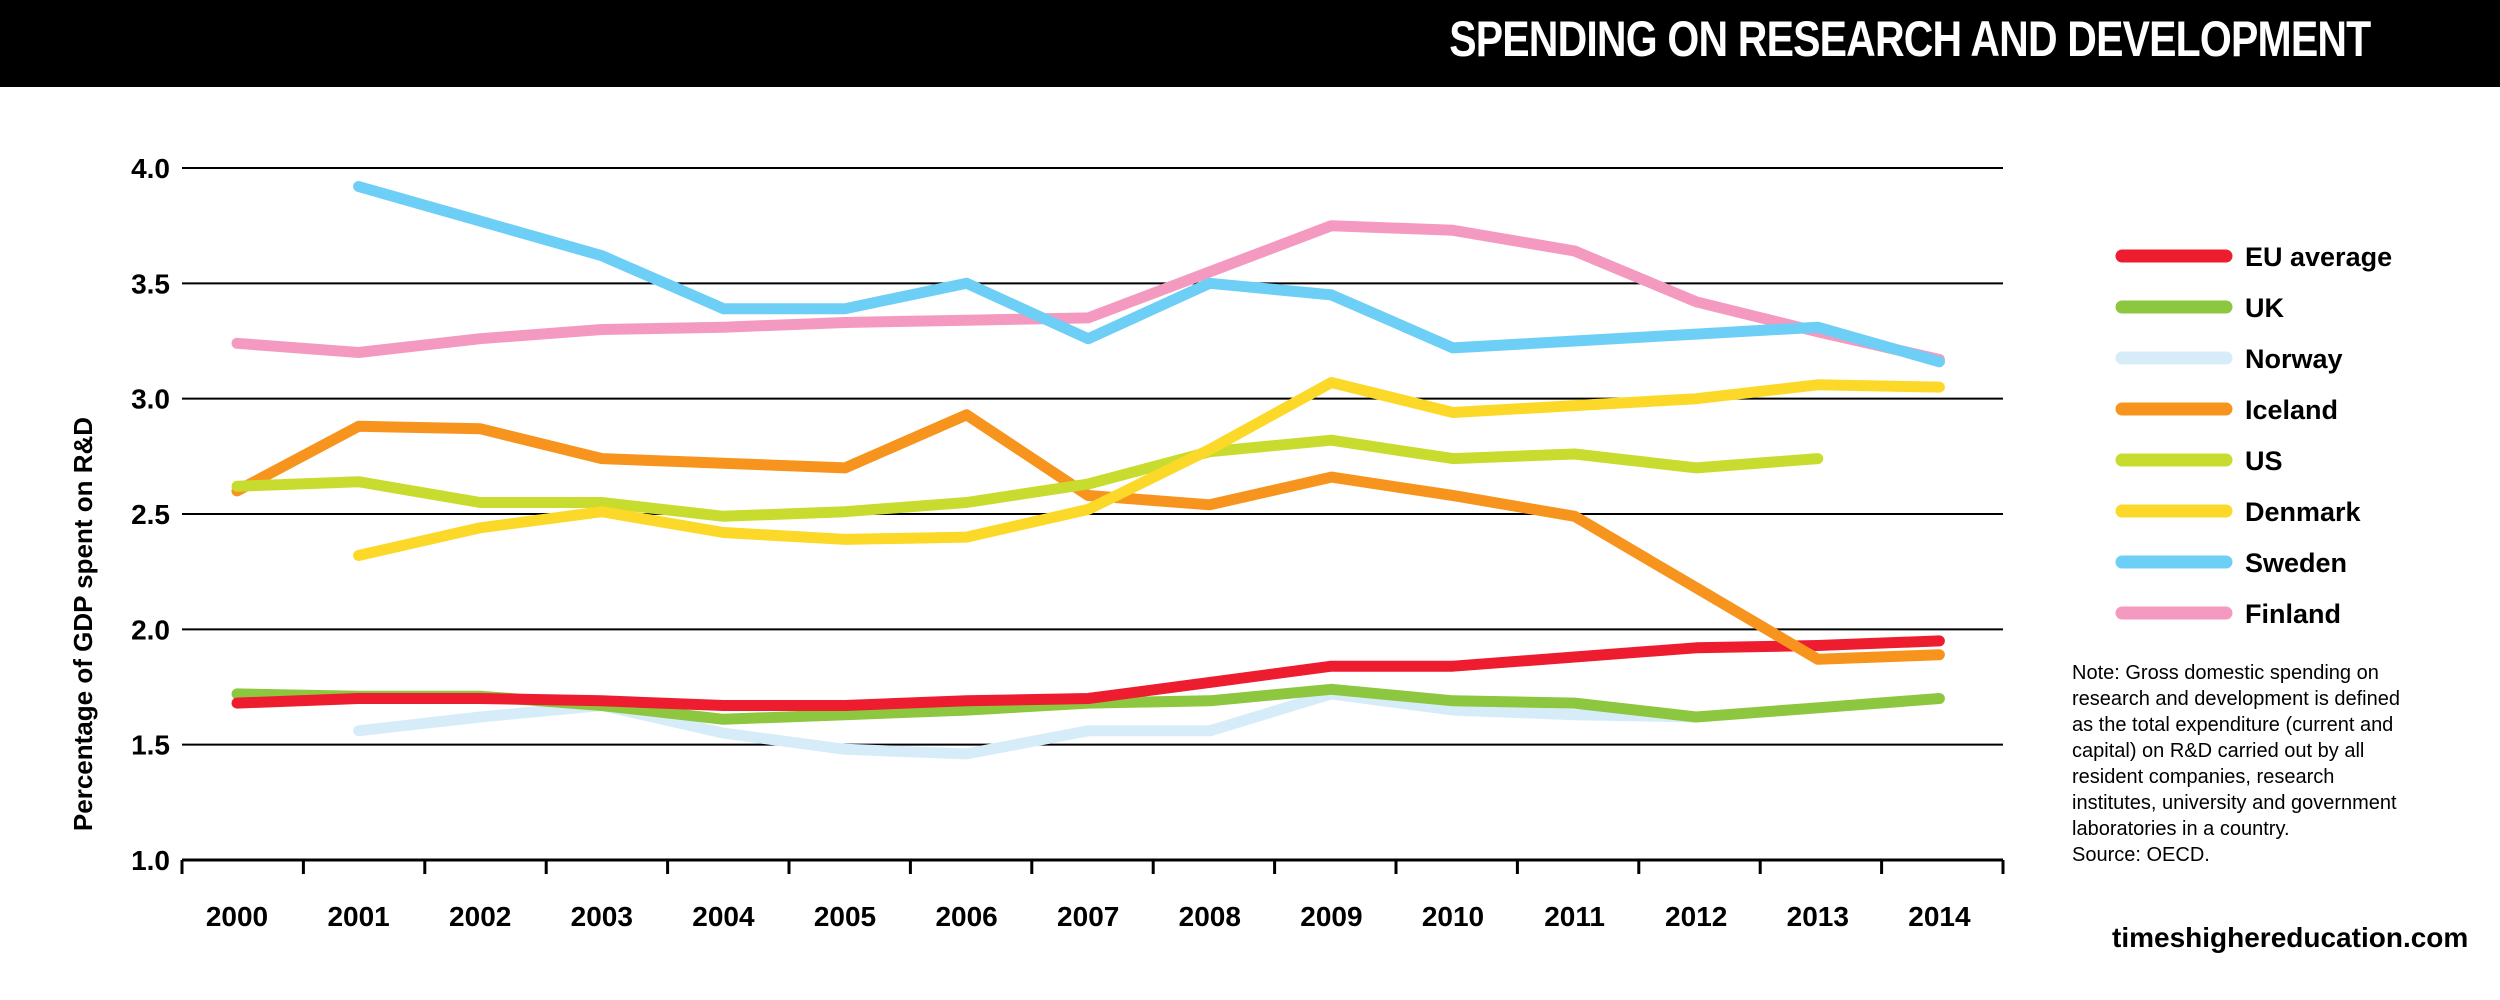 Image resolution: width=2500 pixels, height=1000 pixels. Describe the element at coordinates (1909, 39) in the screenshot. I see `chart-title: SPENDING ON RESEARCH AND DEVELOPMENT` at that location.